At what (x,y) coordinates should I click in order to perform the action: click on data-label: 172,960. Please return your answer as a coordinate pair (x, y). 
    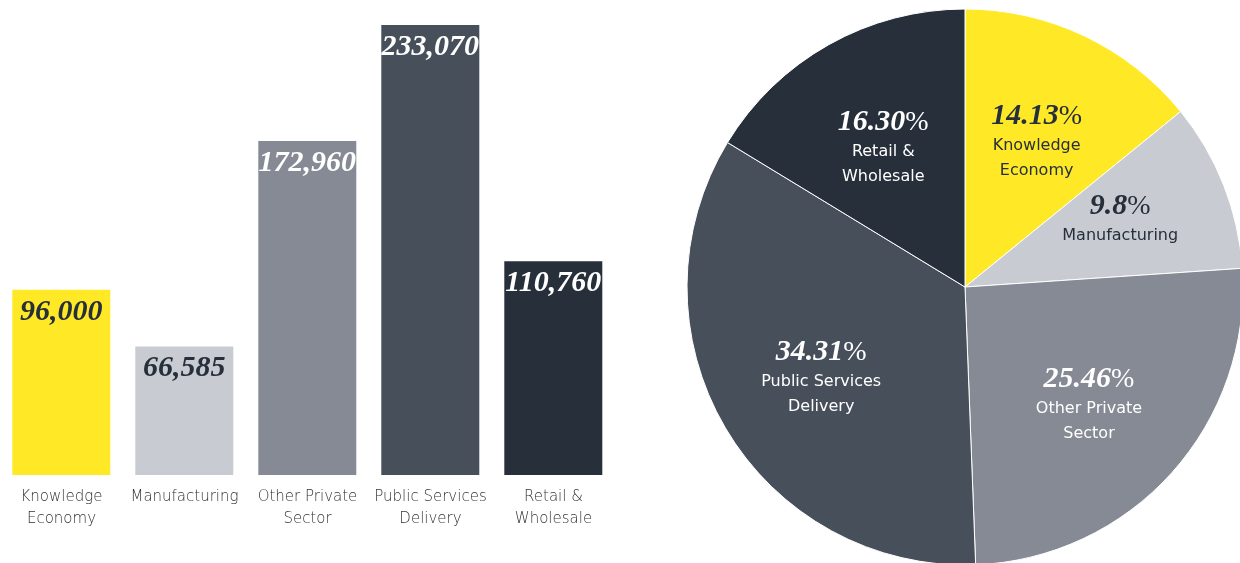
    Looking at the image, I should click on (307, 161).